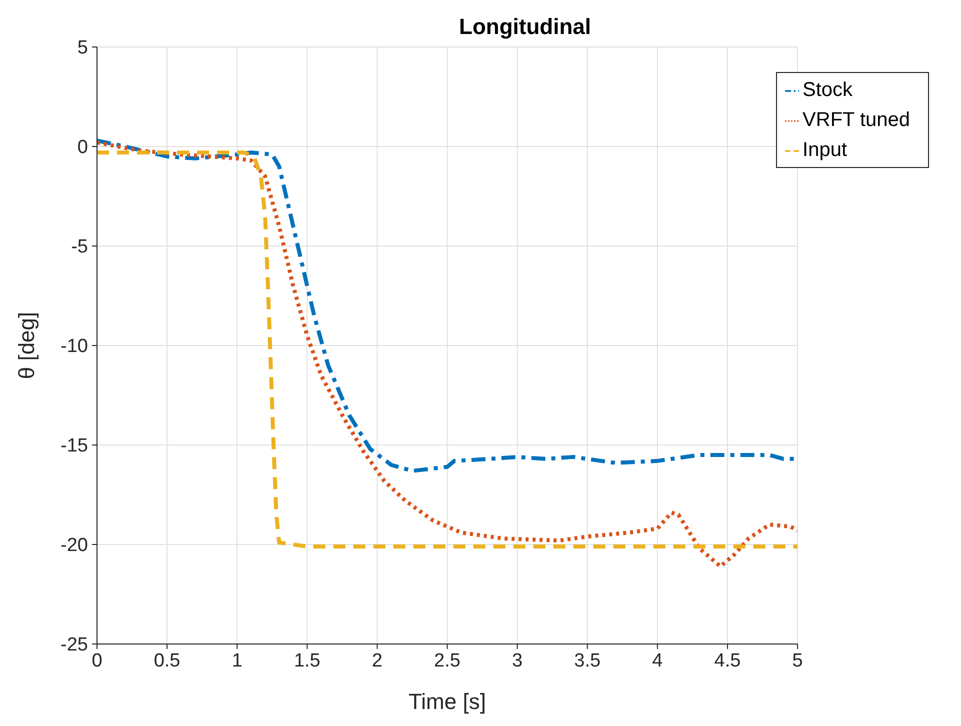 This screenshot has width=961, height=726. What do you see at coordinates (825, 150) in the screenshot?
I see `legend-label: Input` at bounding box center [825, 150].